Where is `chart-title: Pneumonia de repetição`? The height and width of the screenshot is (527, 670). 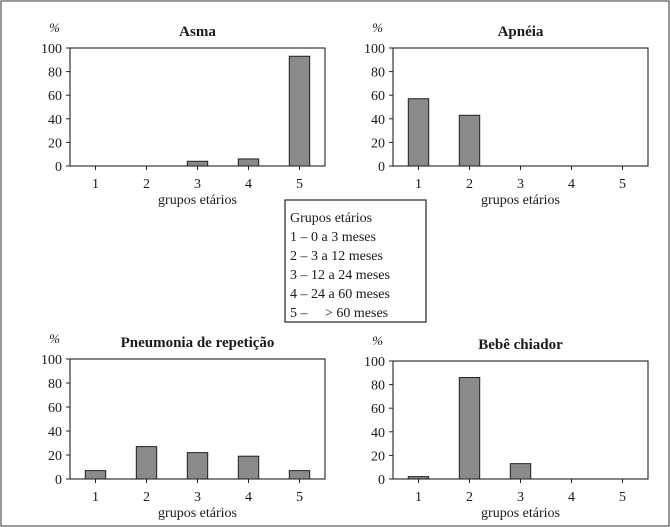
chart-title: Pneumonia de repetição is located at coordinates (198, 343).